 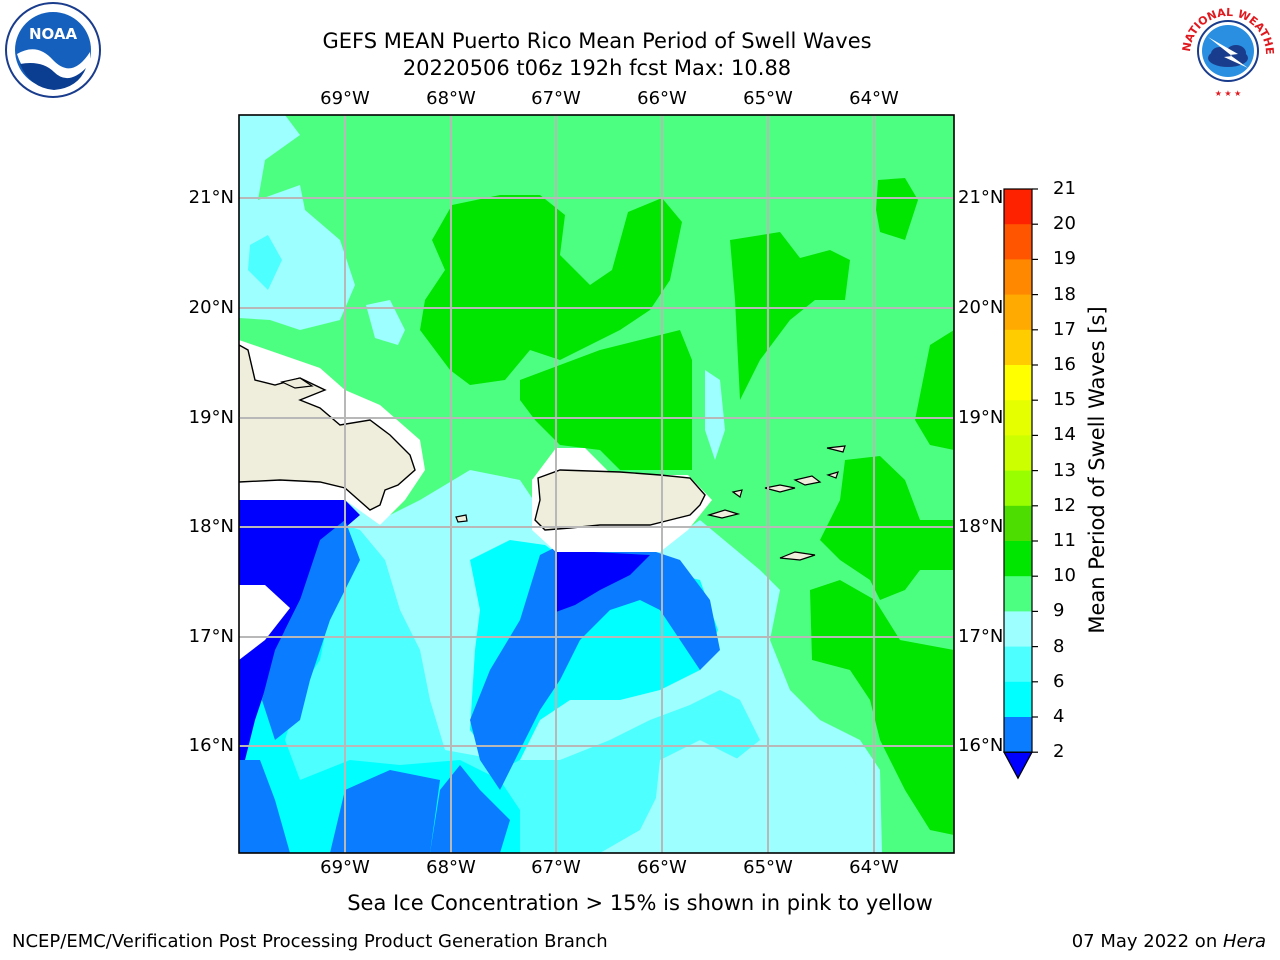 What do you see at coordinates (1059, 752) in the screenshot?
I see `colorbar-tick-label: 2` at bounding box center [1059, 752].